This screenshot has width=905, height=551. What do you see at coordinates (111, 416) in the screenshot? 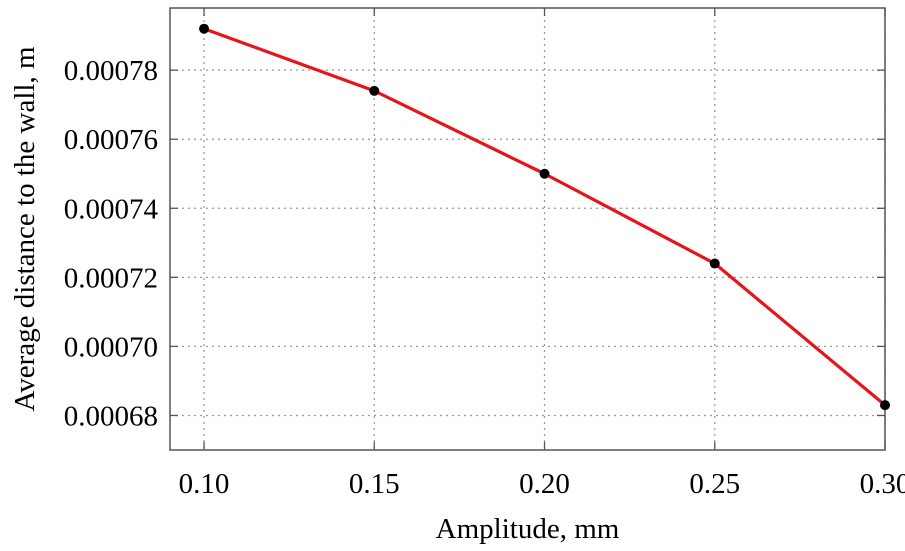
I see `y-tick-label: 0.00068` at bounding box center [111, 416].